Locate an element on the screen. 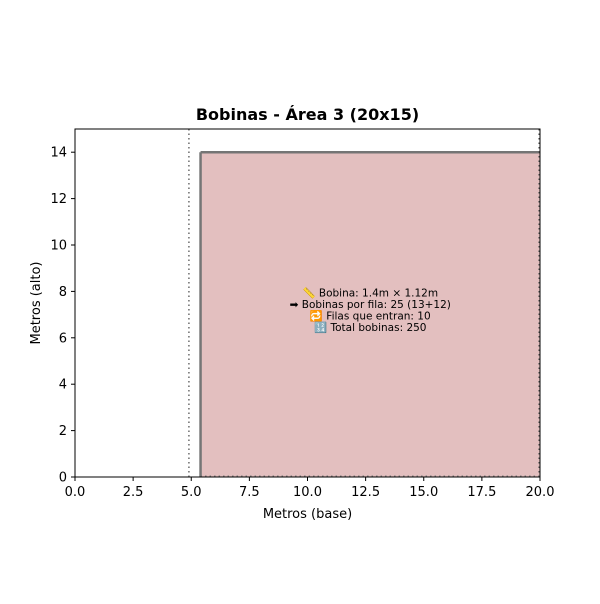 This screenshot has width=600, height=604. y-tick-label: 0 is located at coordinates (63, 478).